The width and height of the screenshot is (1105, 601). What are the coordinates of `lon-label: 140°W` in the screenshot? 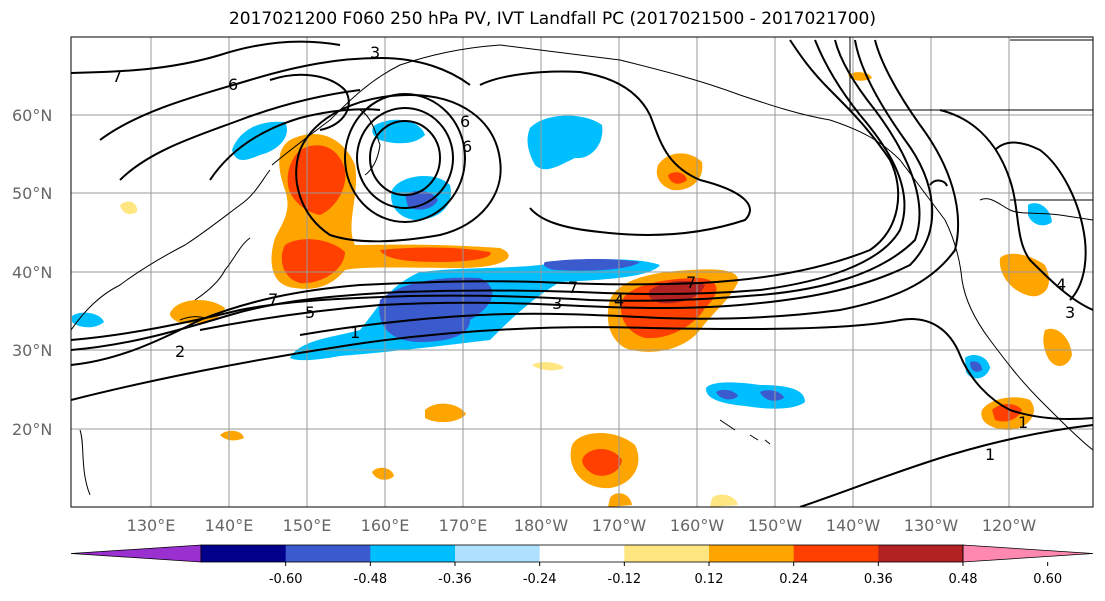 It's located at (853, 525).